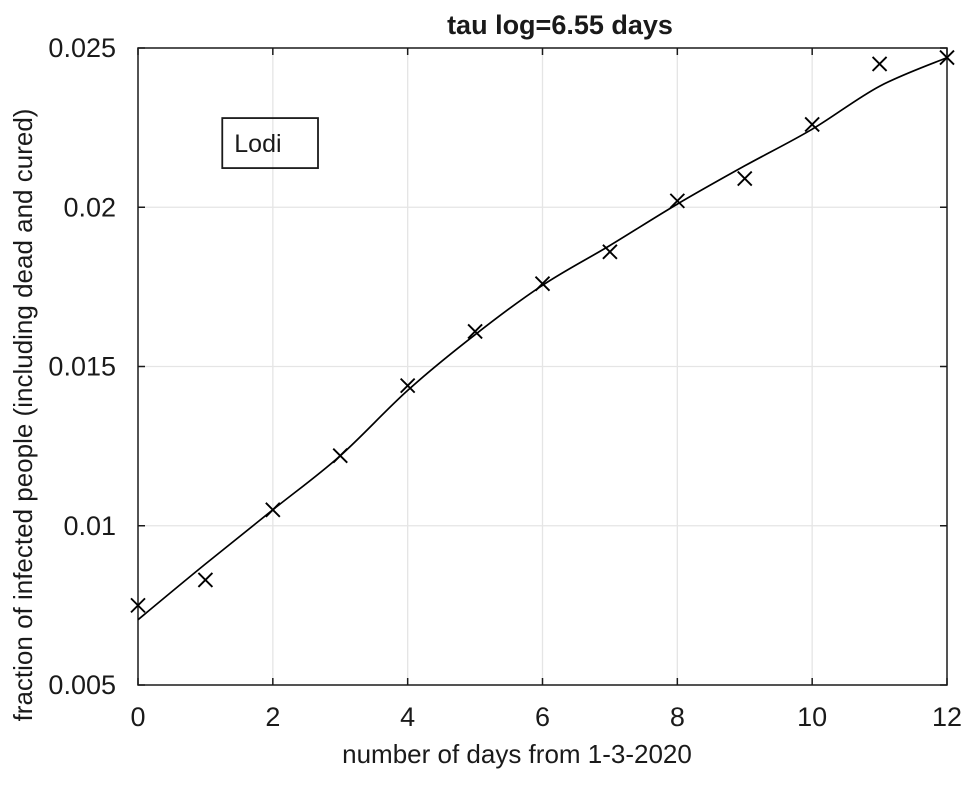  Describe the element at coordinates (257, 144) in the screenshot. I see `legend-label: Lodi` at that location.